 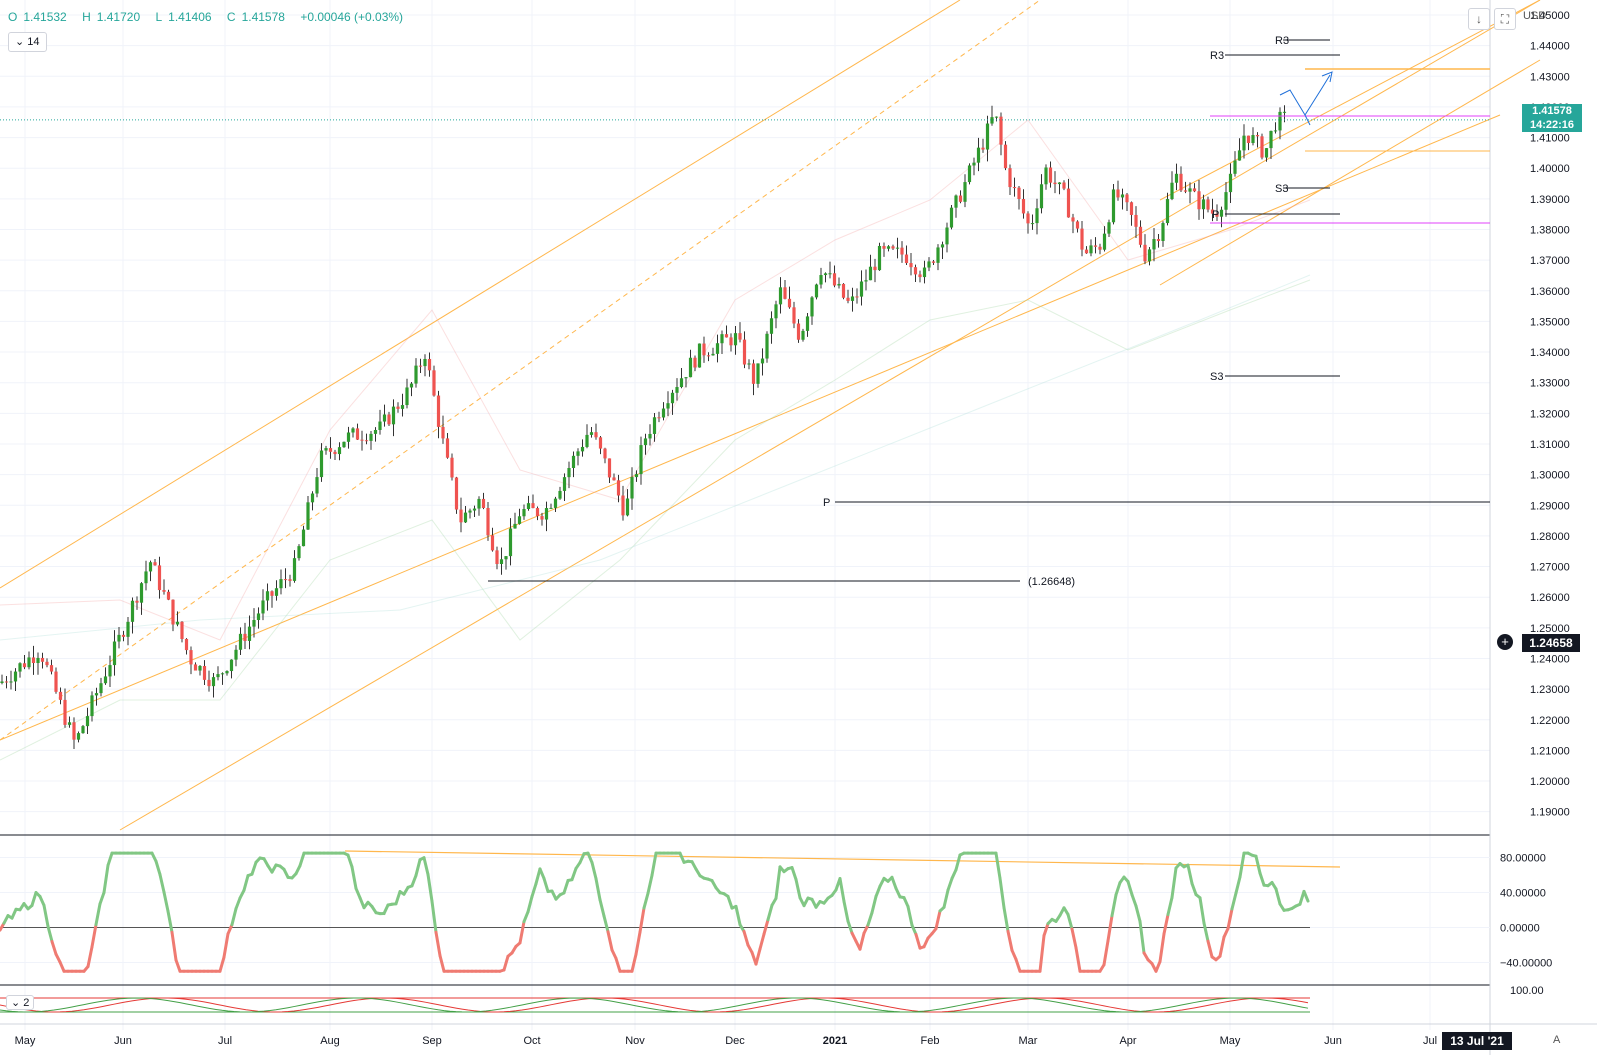 What do you see at coordinates (1550, 476) in the screenshot?
I see `price-axis-label: 1.30000` at bounding box center [1550, 476].